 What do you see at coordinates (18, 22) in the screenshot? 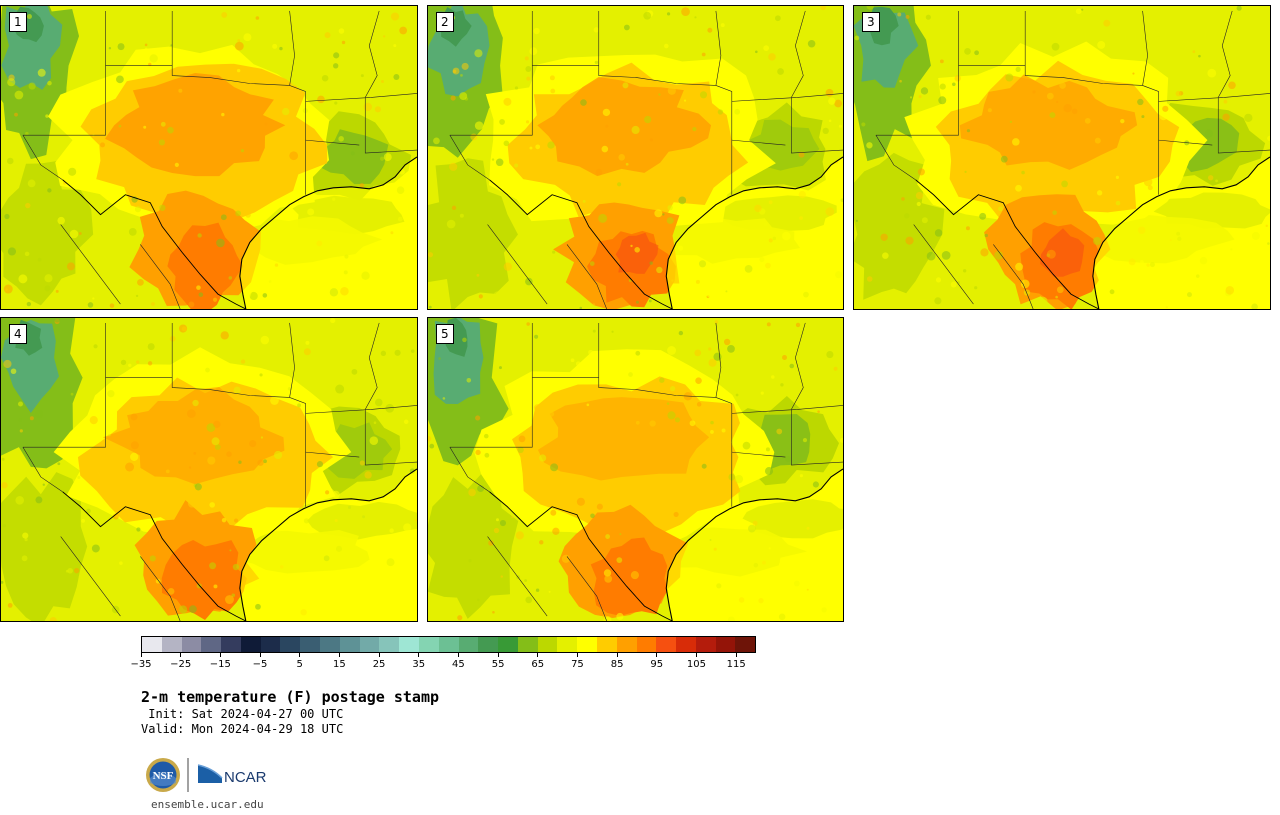
I see `stamp-number-1: 1` at bounding box center [18, 22].